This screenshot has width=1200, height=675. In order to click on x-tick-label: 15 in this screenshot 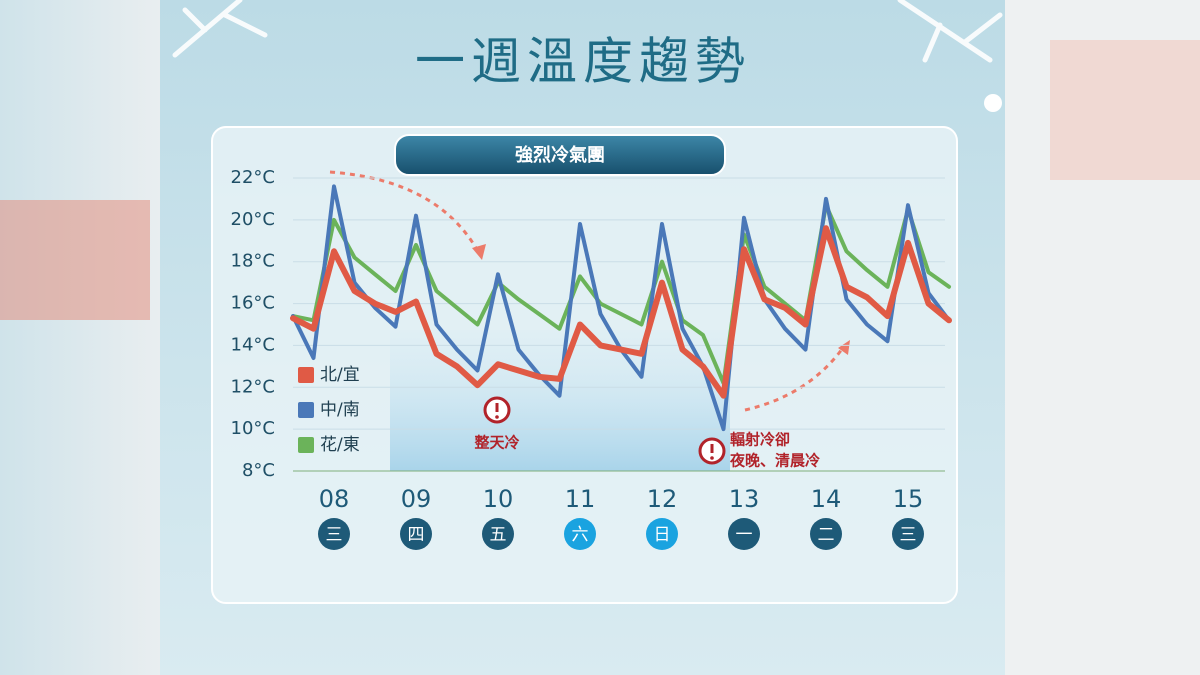, I will do `click(908, 499)`.